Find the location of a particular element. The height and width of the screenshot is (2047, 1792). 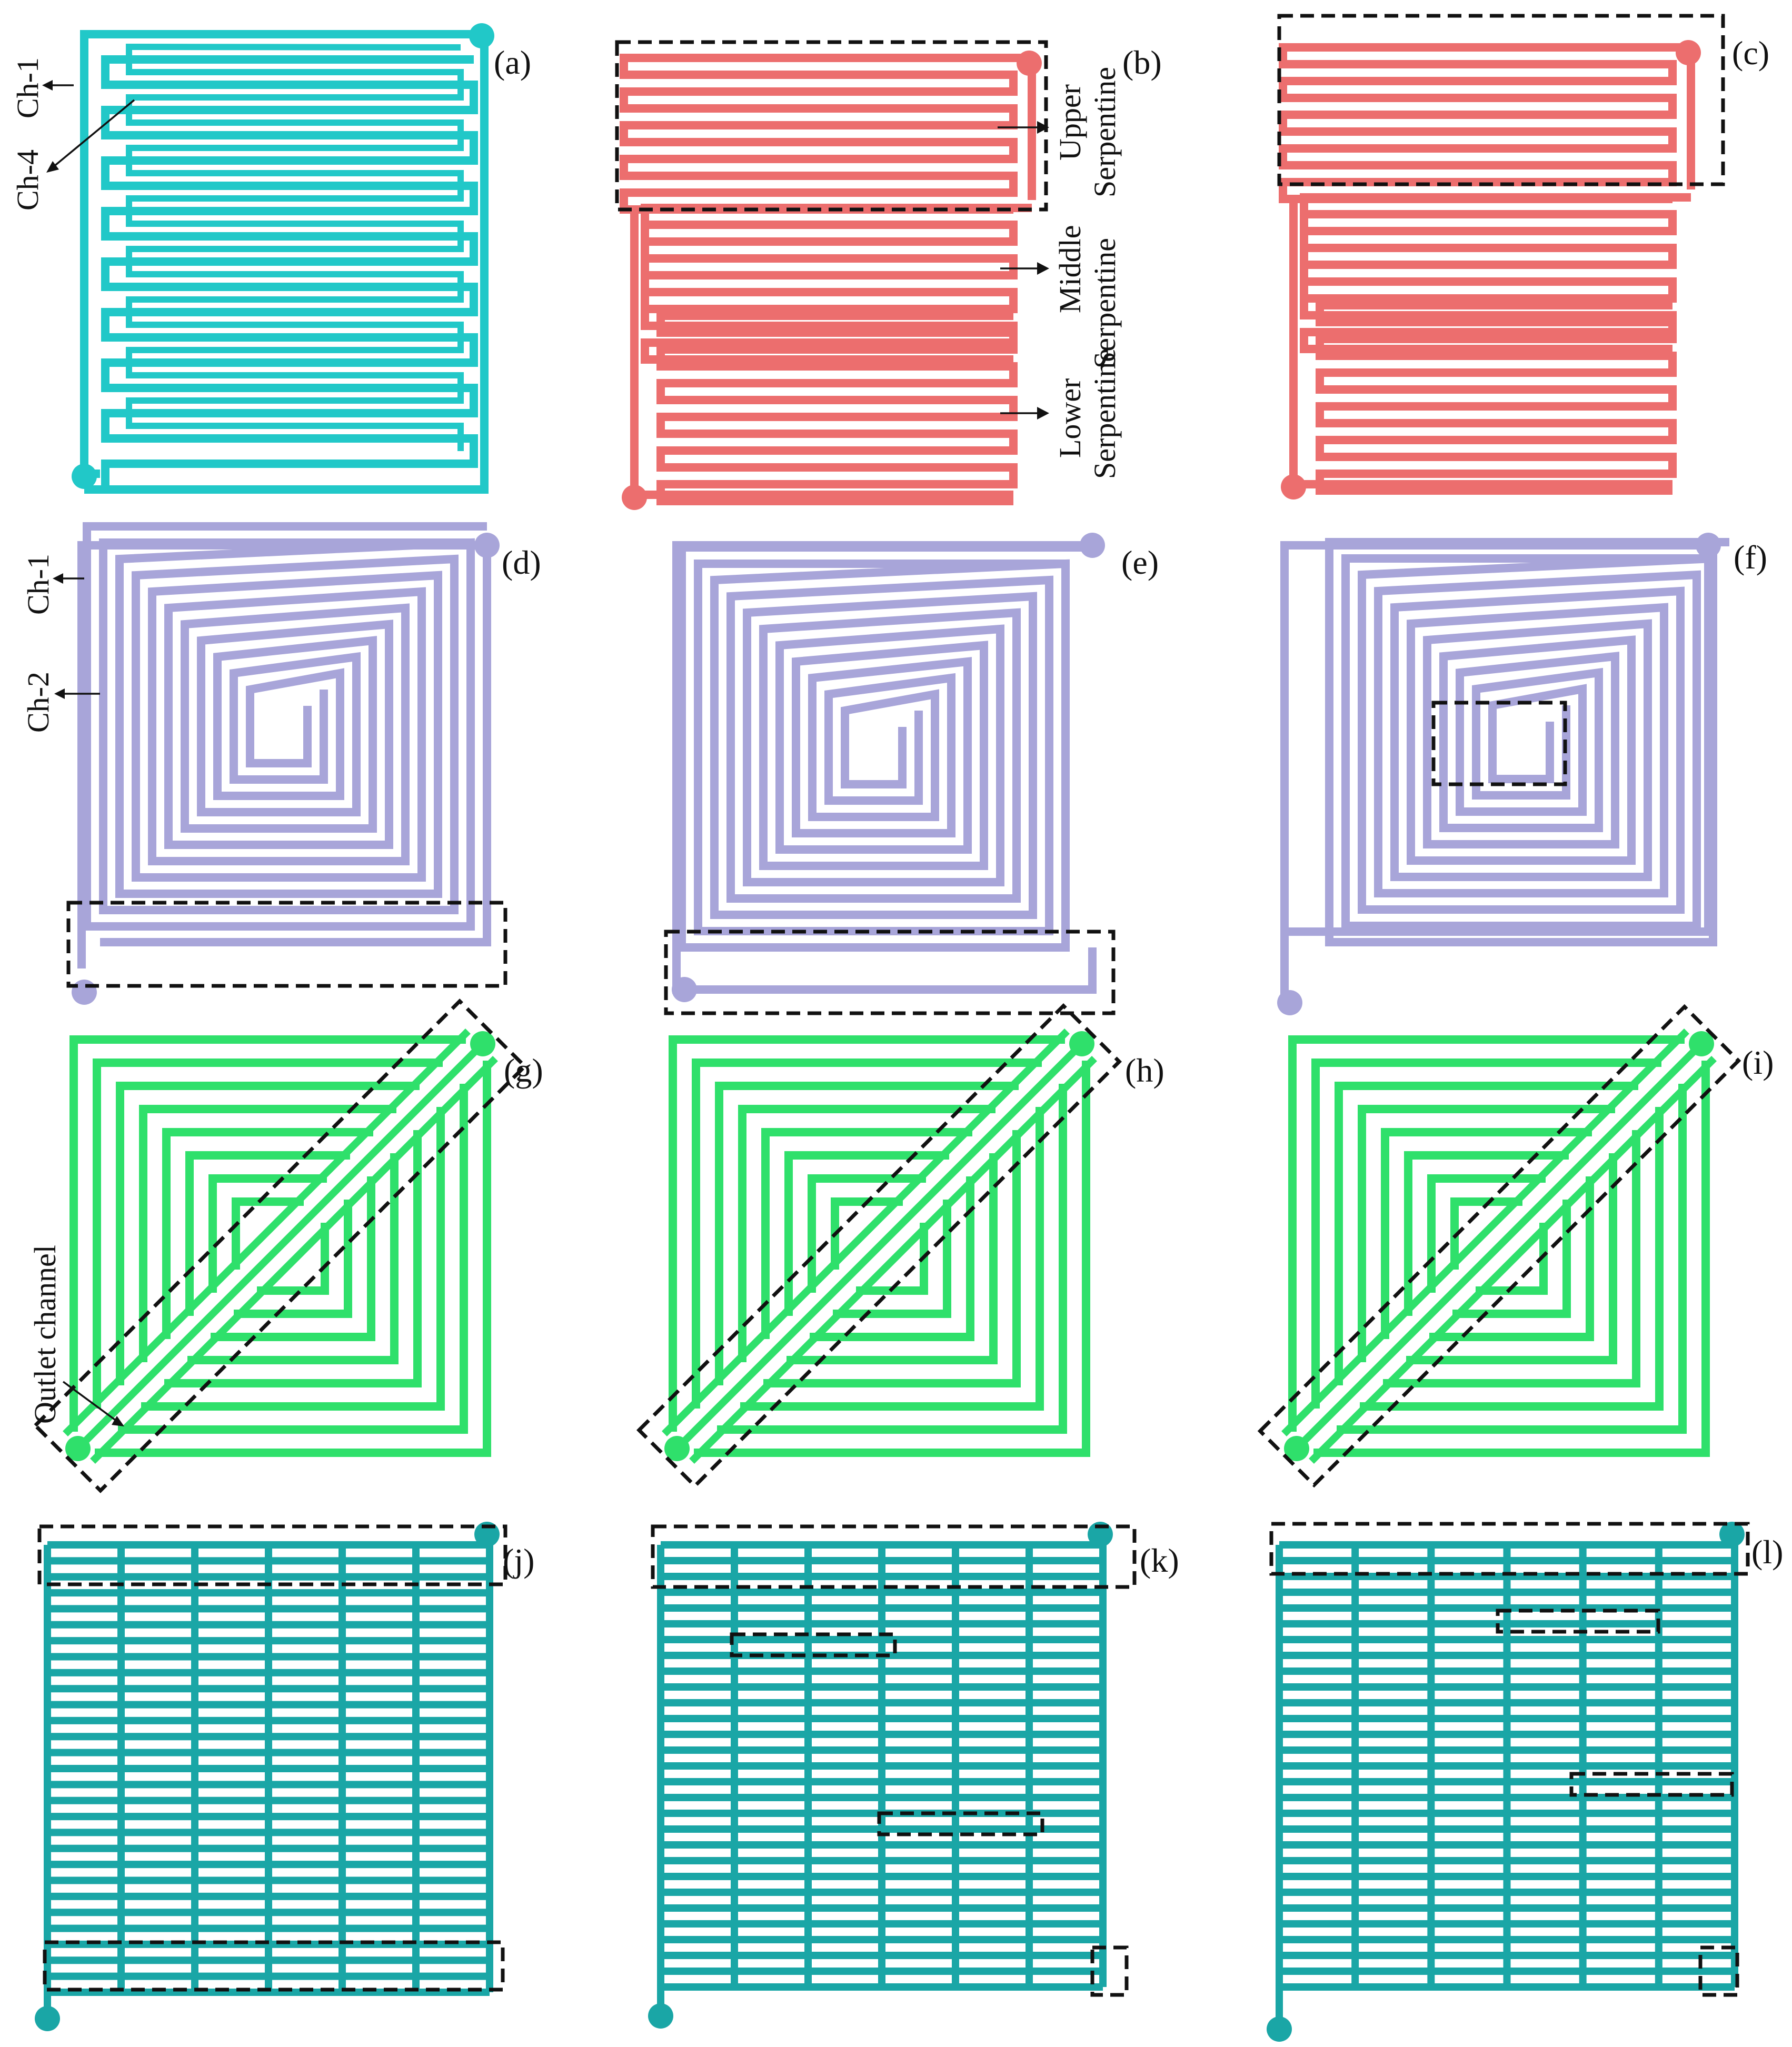

highlight-box-k-top is located at coordinates (894, 1556).